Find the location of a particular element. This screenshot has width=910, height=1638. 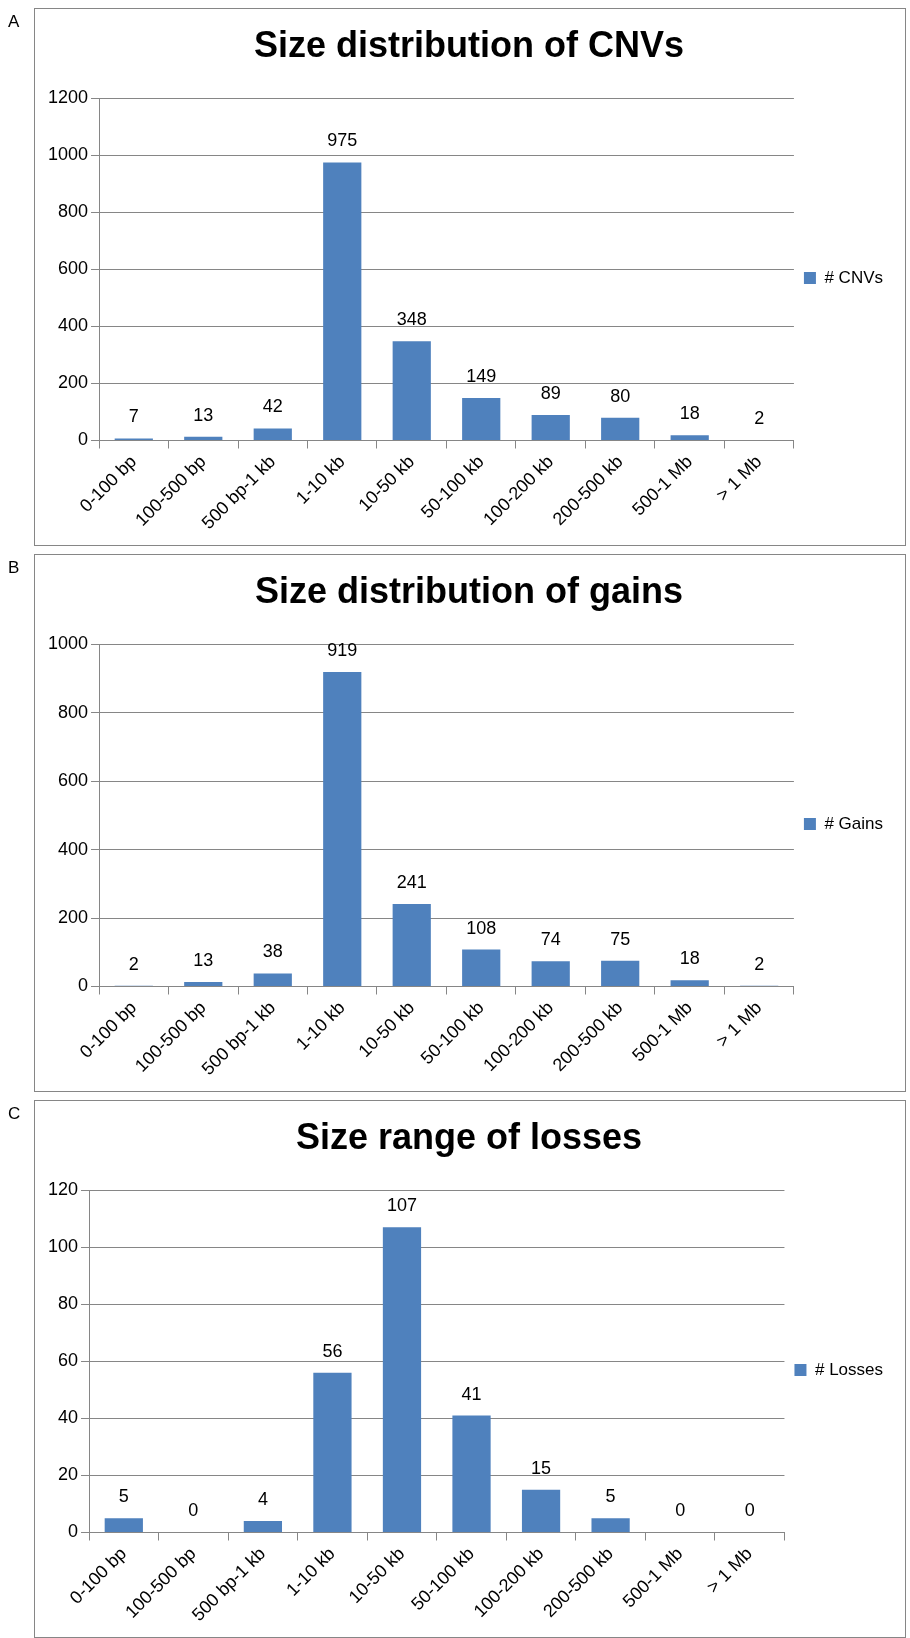

data-label: 15 is located at coordinates (541, 1467).